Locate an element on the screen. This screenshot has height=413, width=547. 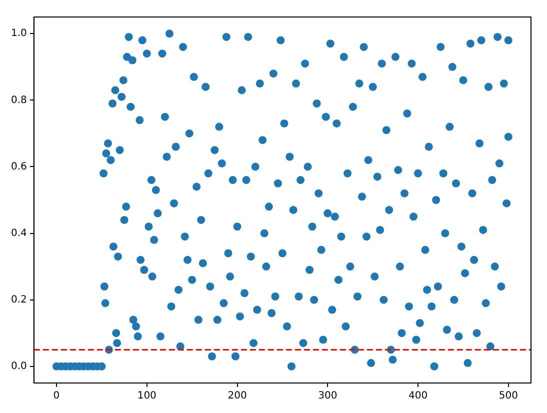
x-tick-label: 200 is located at coordinates (237, 396).